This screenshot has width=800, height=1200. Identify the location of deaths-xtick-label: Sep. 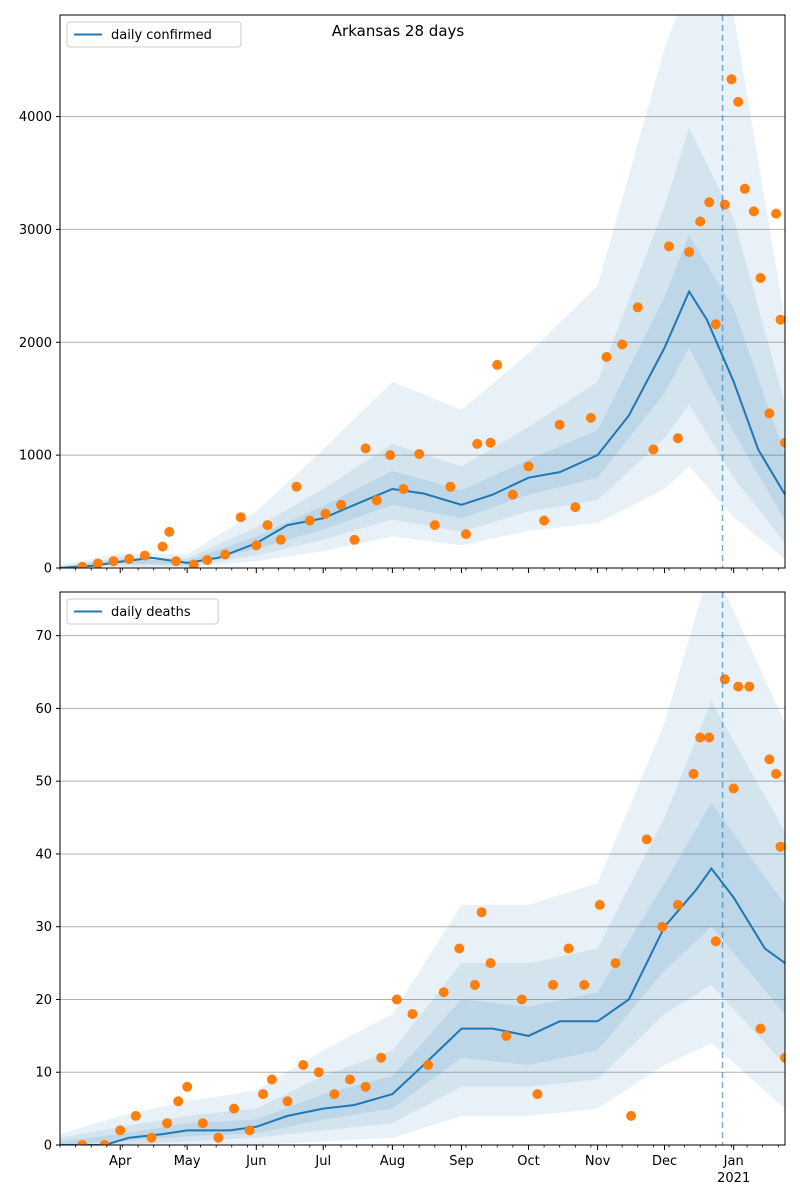
(461, 1161).